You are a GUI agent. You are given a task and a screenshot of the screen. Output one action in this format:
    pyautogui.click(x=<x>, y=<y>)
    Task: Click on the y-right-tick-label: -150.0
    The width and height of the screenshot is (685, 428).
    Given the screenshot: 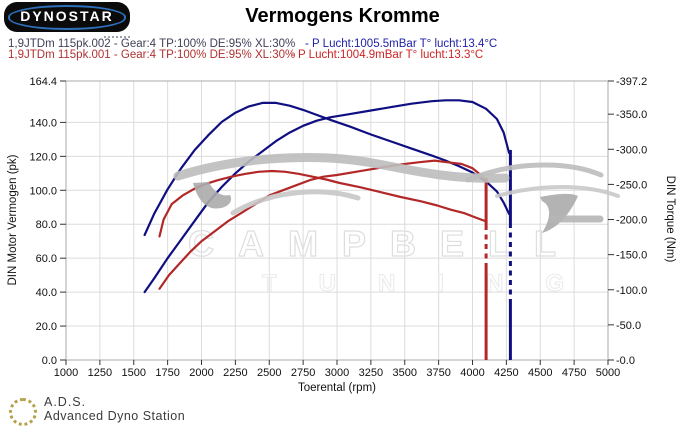 What is the action you would take?
    pyautogui.click(x=631, y=256)
    